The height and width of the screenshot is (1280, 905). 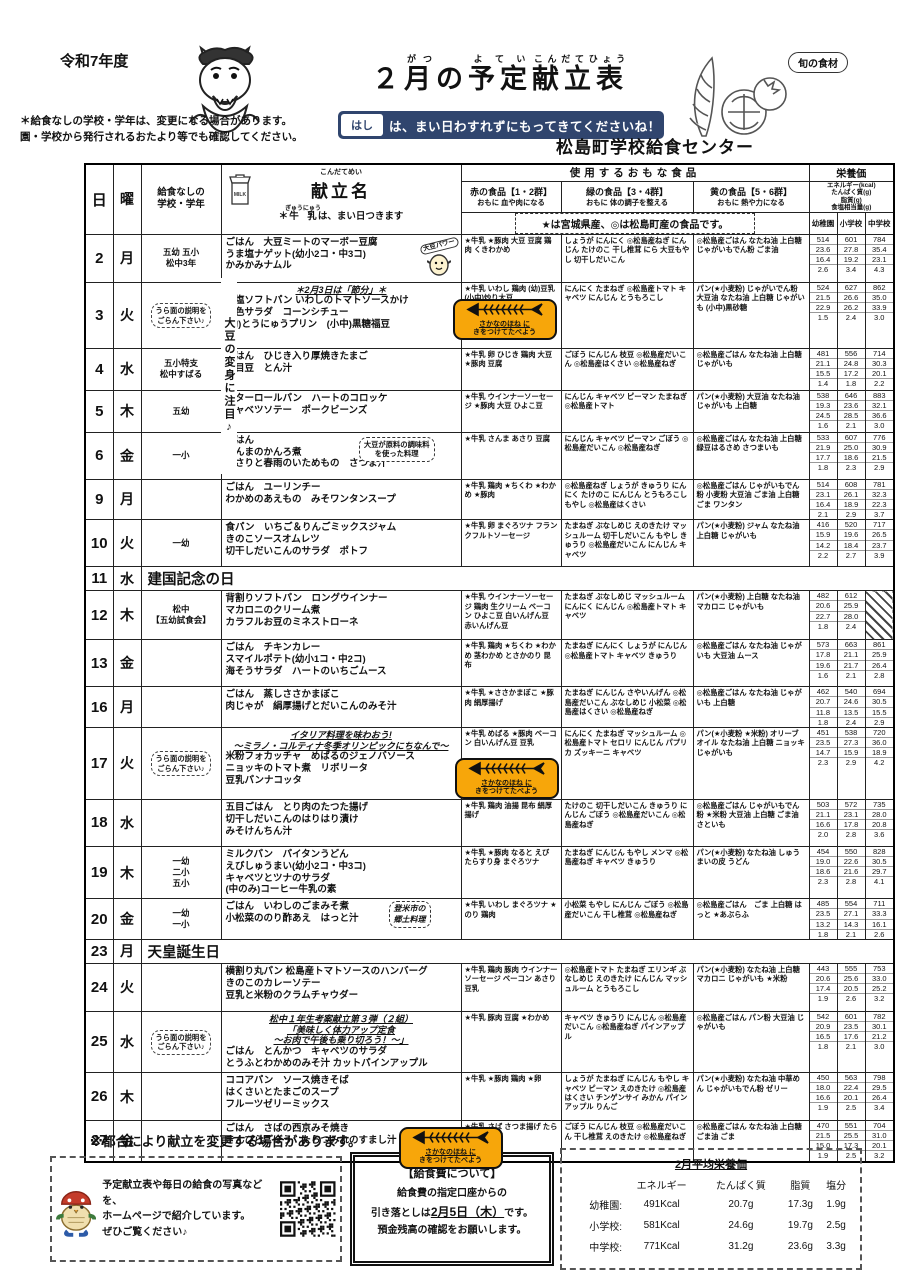 I want to click on nutrition-value: 572, so click(x=851, y=805).